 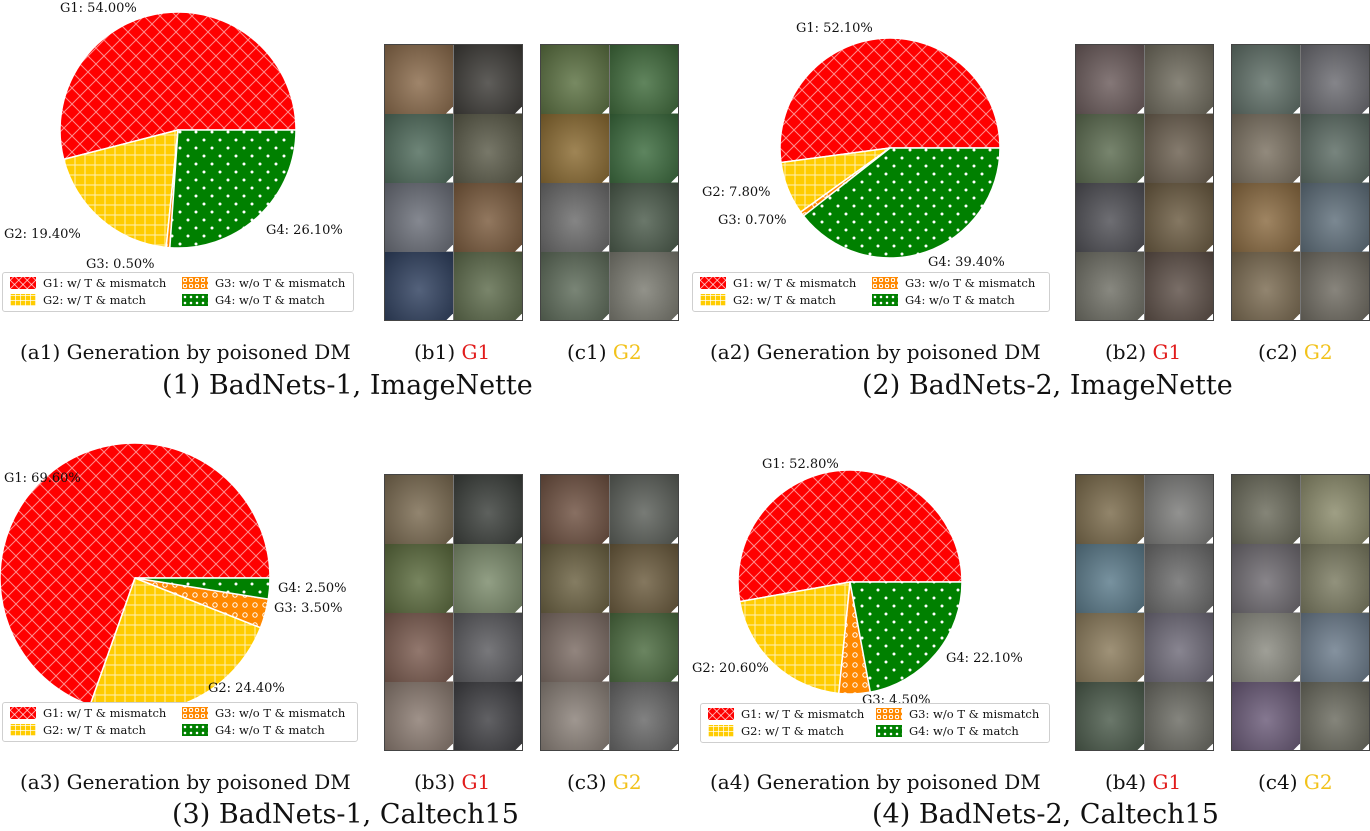 What do you see at coordinates (984, 658) in the screenshot?
I see `pie-label-g4: G4: 22.10%` at bounding box center [984, 658].